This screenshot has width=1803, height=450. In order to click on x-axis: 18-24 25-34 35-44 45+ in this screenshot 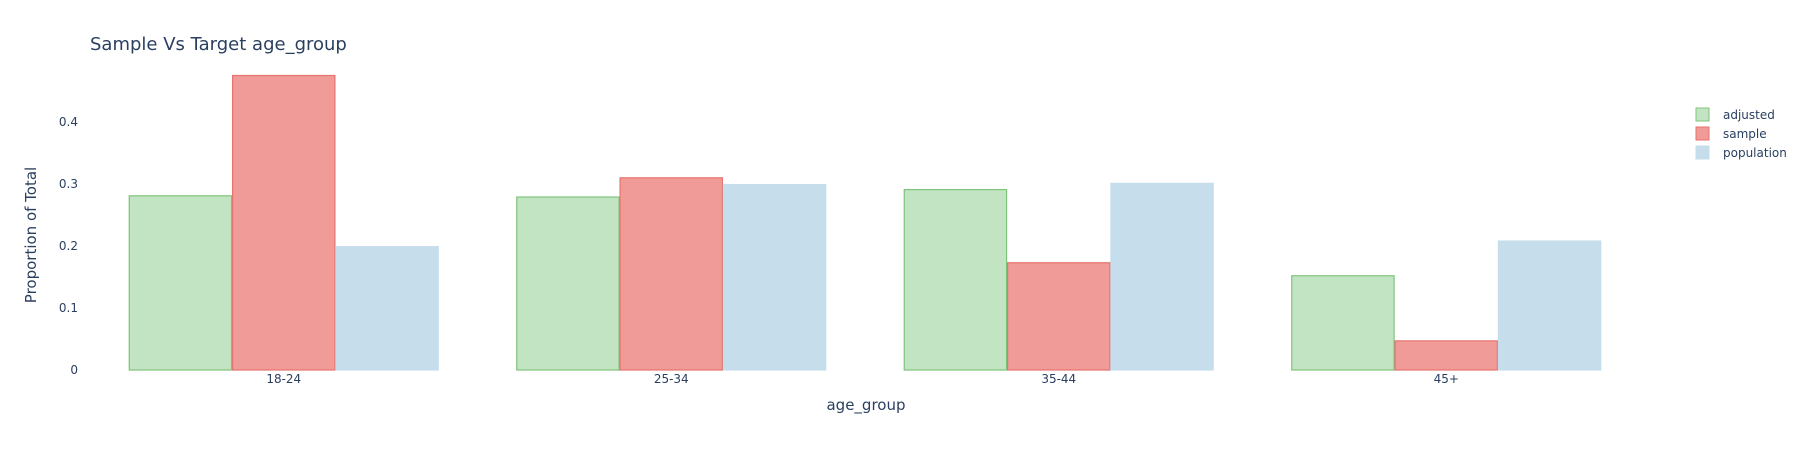, I will do `click(862, 379)`.